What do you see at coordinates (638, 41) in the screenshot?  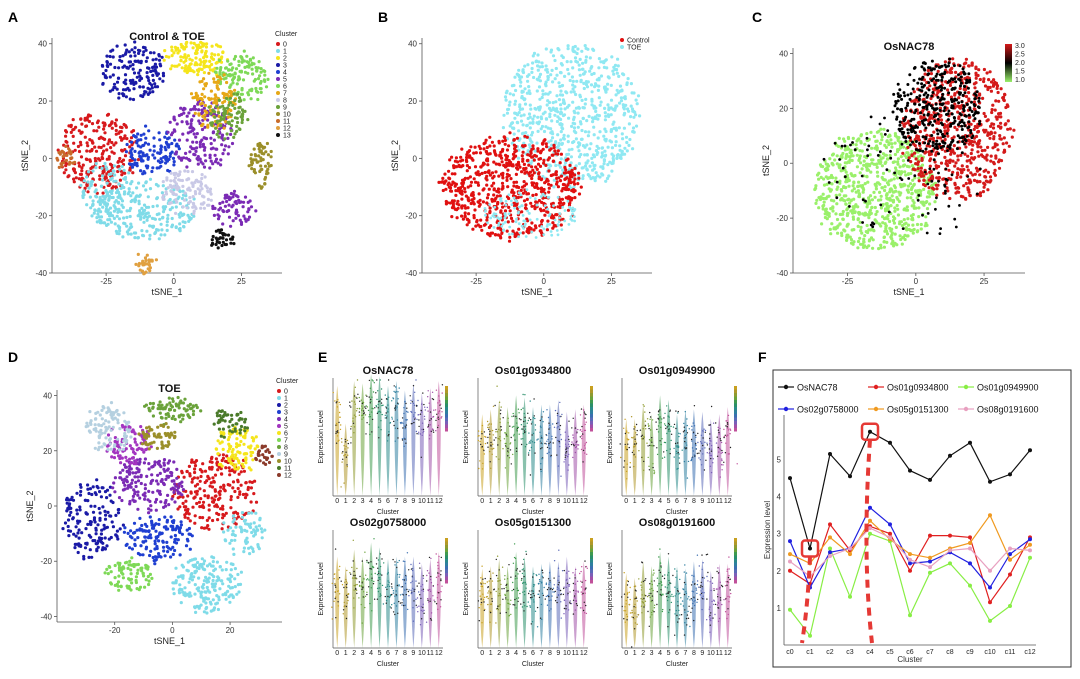 I see `legend-label-control: Control` at bounding box center [638, 41].